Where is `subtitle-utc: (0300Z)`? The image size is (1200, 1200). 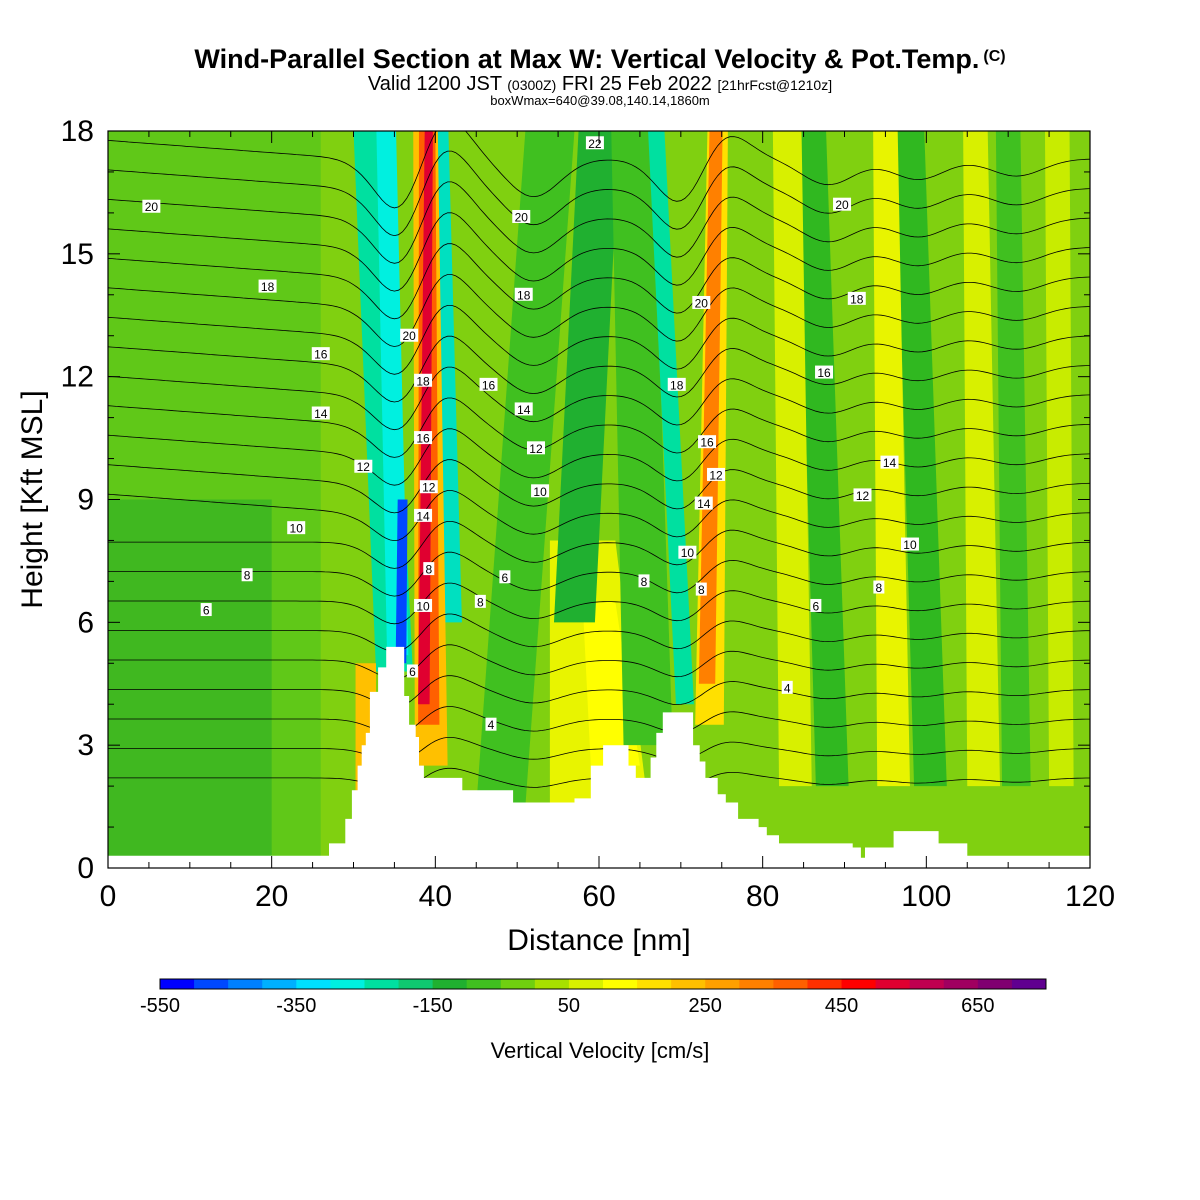 subtitle-utc: (0300Z) is located at coordinates (532, 85).